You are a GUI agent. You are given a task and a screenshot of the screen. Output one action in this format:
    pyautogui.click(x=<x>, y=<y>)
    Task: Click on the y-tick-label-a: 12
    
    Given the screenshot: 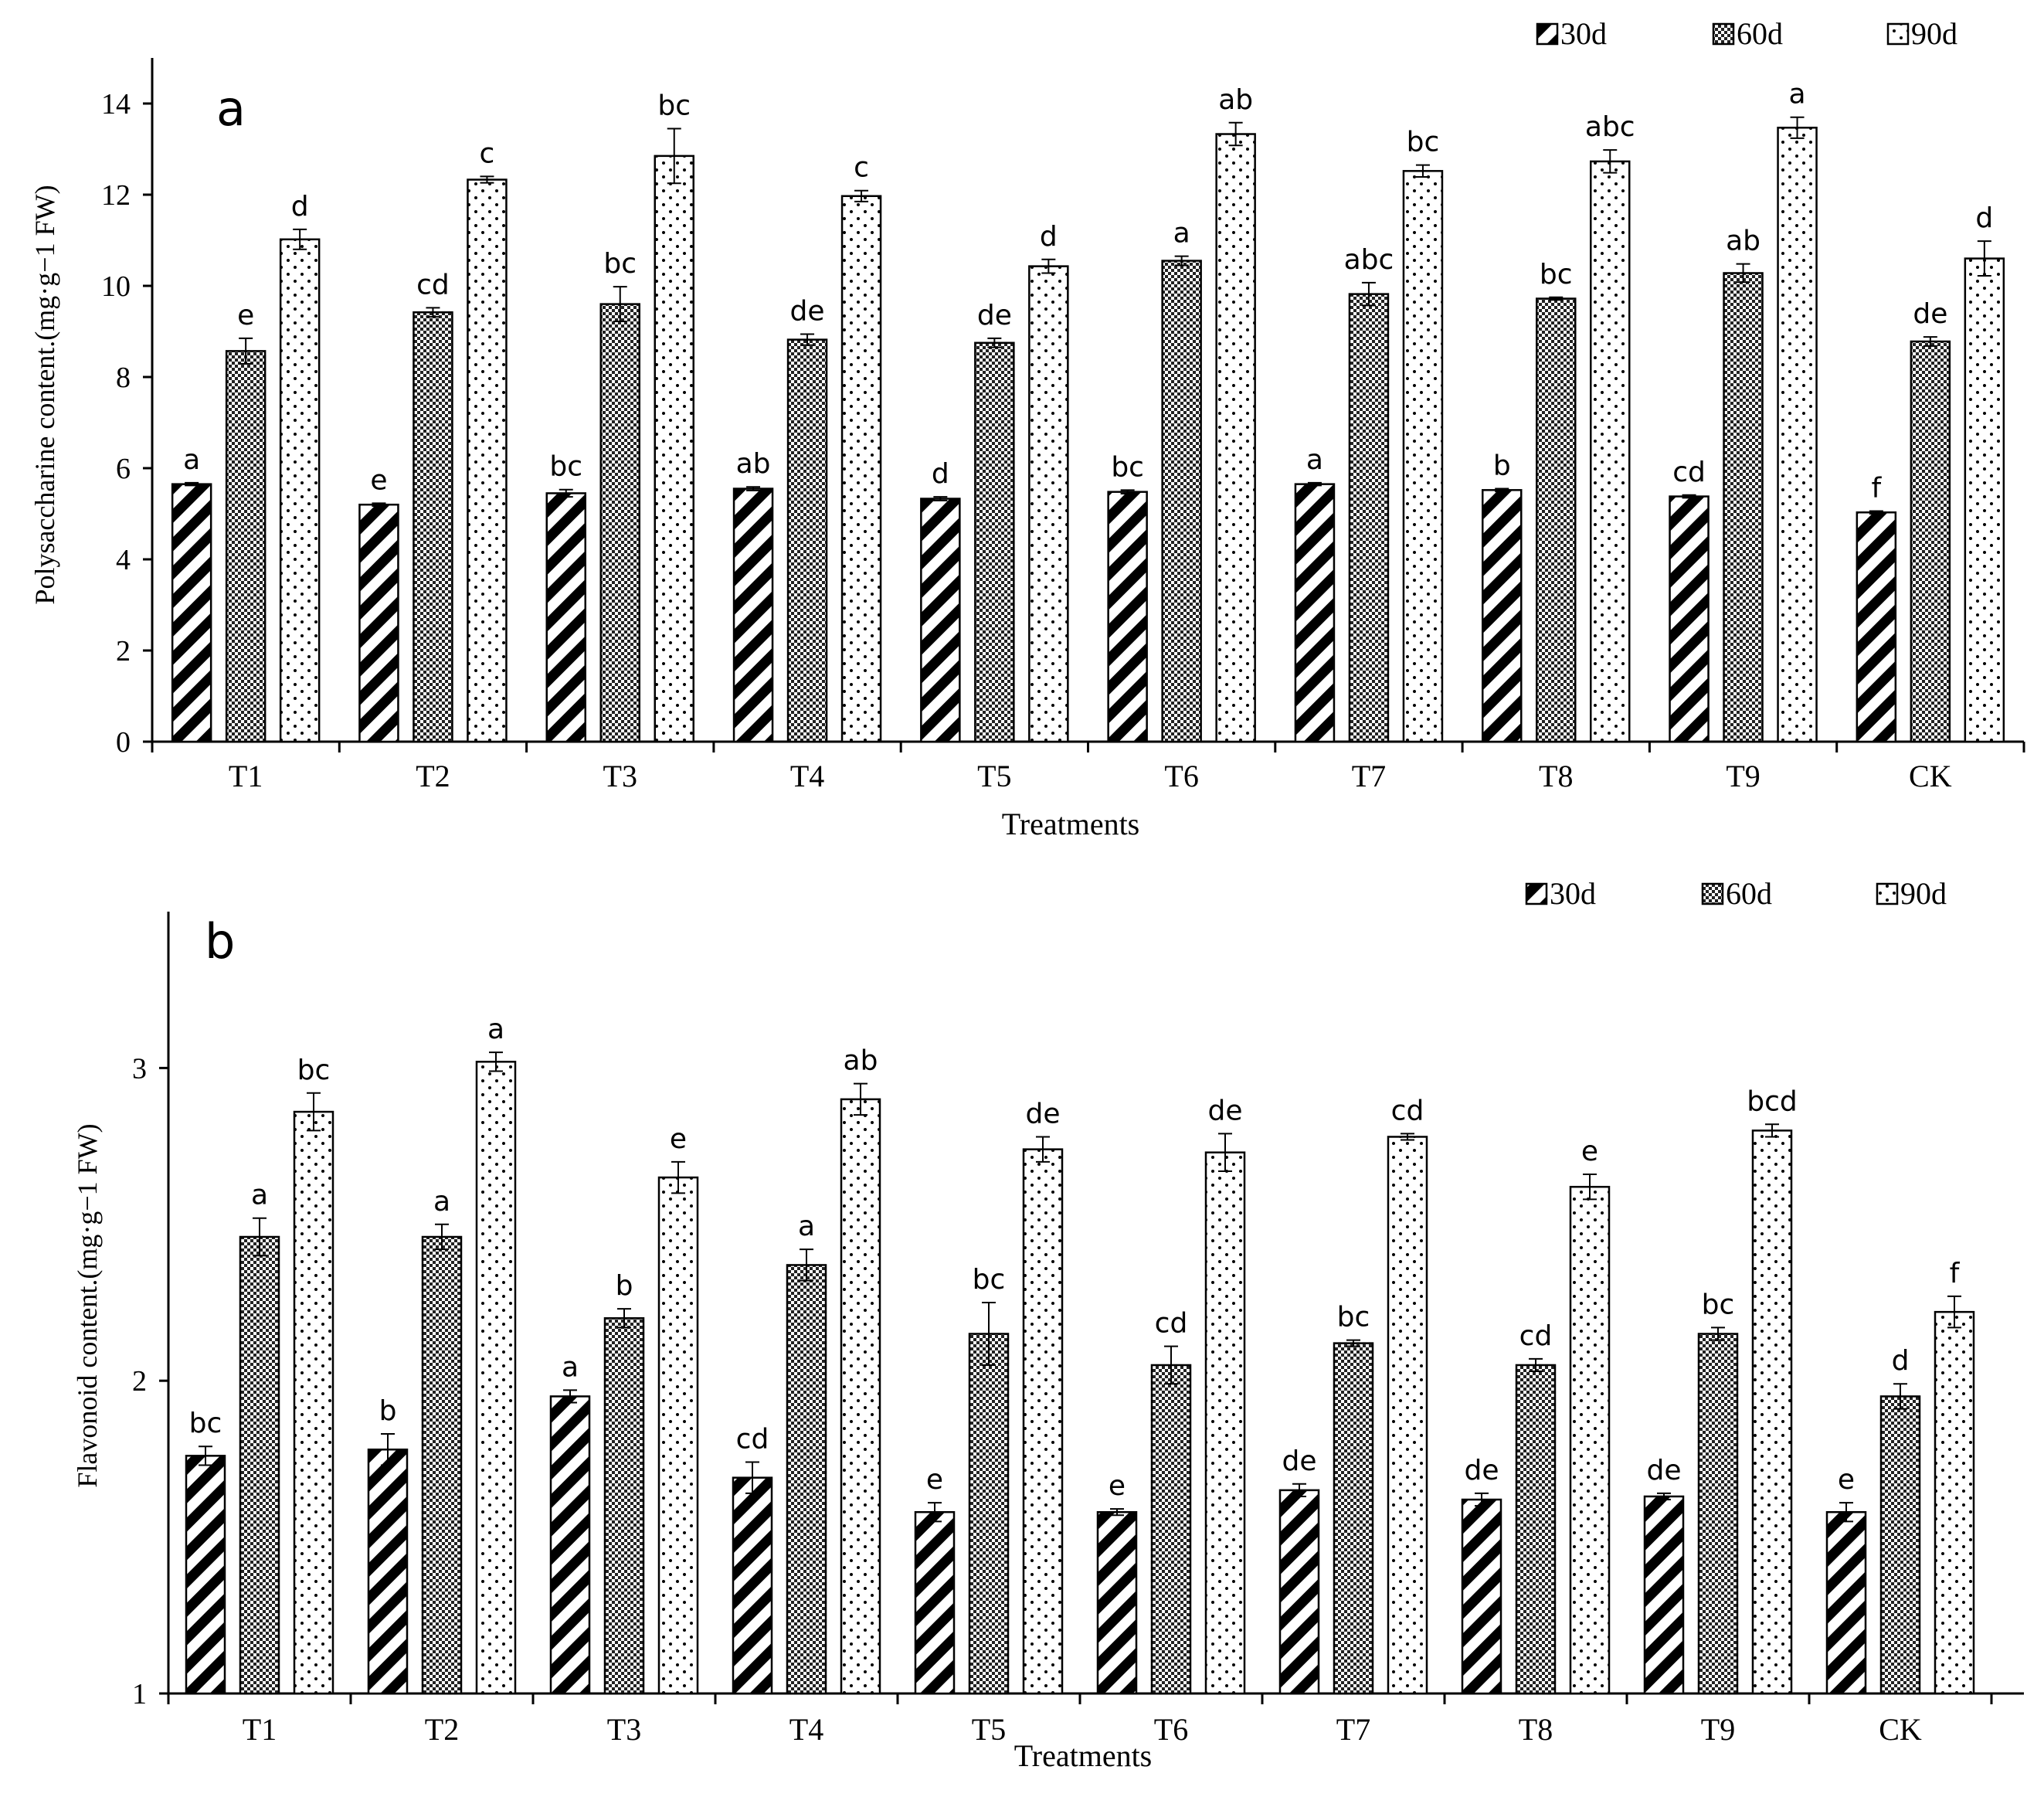 What is the action you would take?
    pyautogui.click(x=116, y=195)
    